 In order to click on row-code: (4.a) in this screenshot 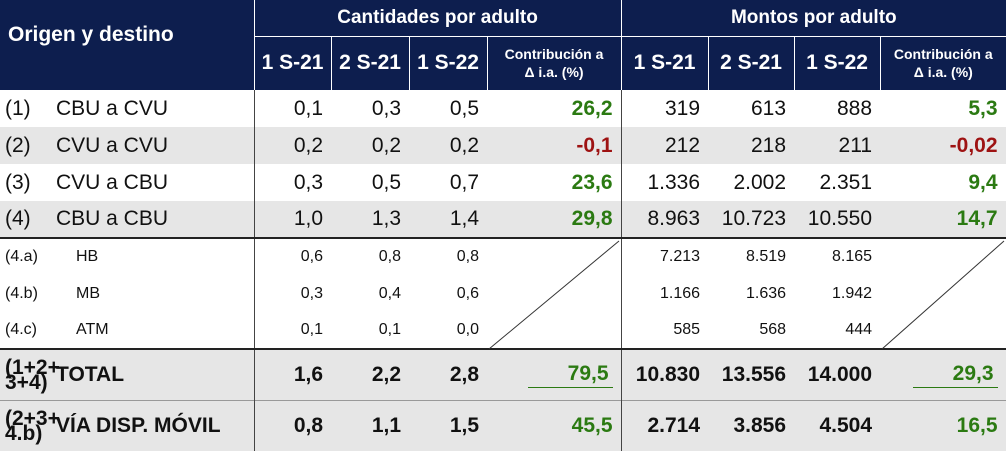, I will do `click(28, 256)`.